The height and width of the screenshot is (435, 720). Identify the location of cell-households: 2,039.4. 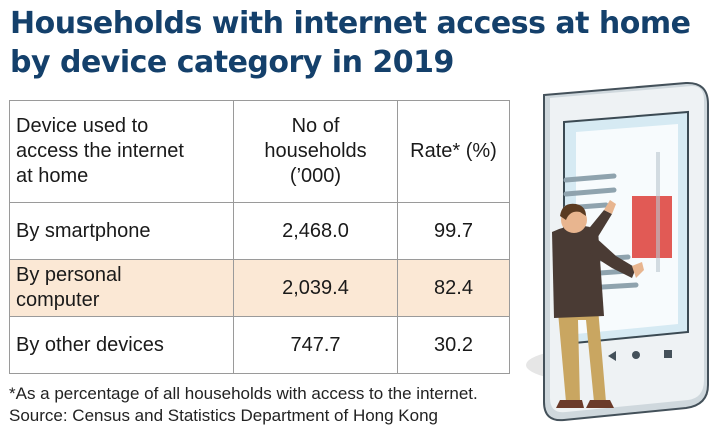
(315, 288).